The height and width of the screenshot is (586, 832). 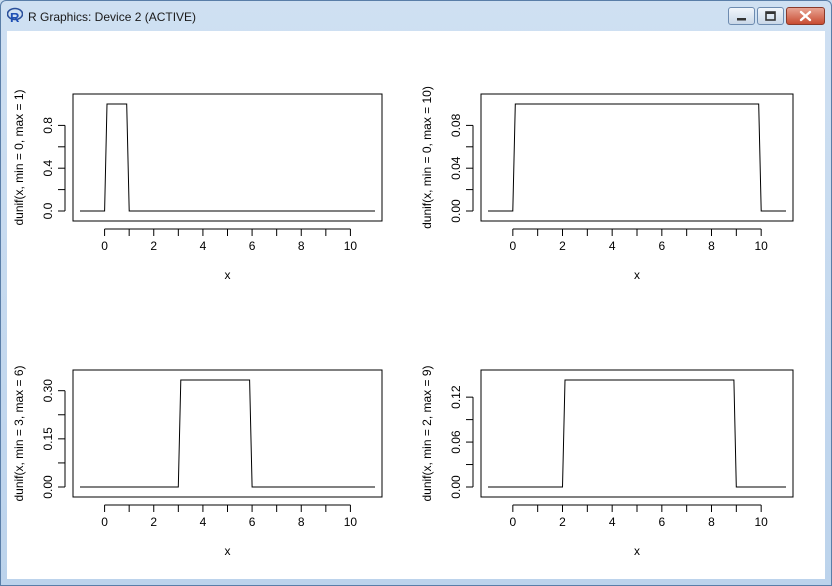 I want to click on r-logo-icon: R, so click(x=15, y=15).